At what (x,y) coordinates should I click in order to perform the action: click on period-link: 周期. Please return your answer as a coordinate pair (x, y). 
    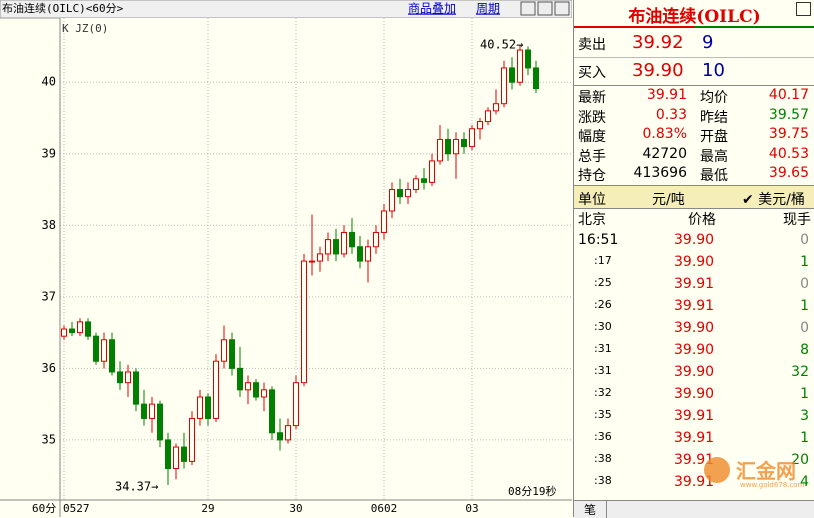
    Looking at the image, I should click on (488, 9).